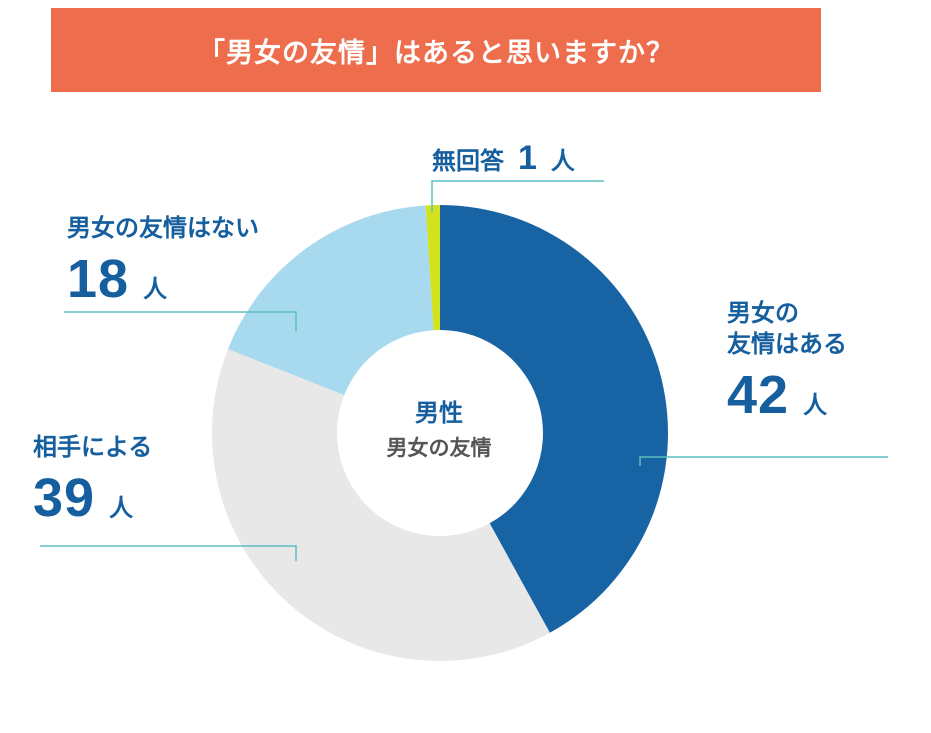  I want to click on slice-label-no: 男女の友情はない 18 人, so click(163, 263).